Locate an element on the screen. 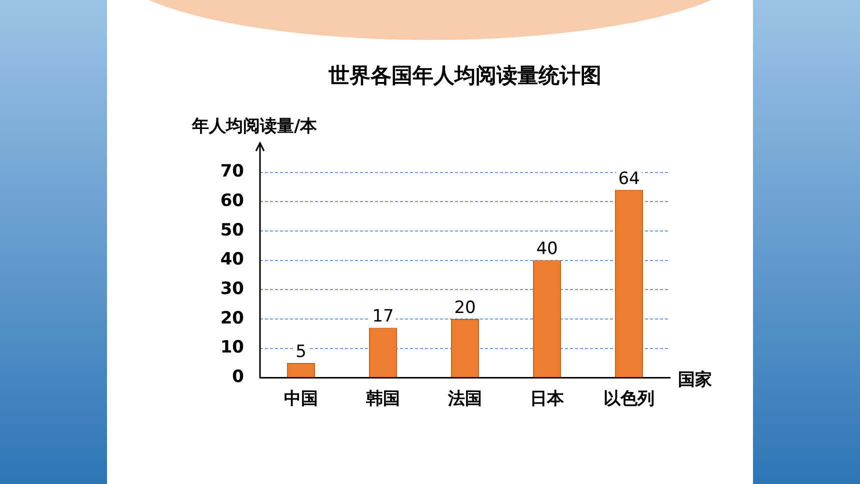 The image size is (860, 484). x-tick-label: 韩国 is located at coordinates (382, 399).